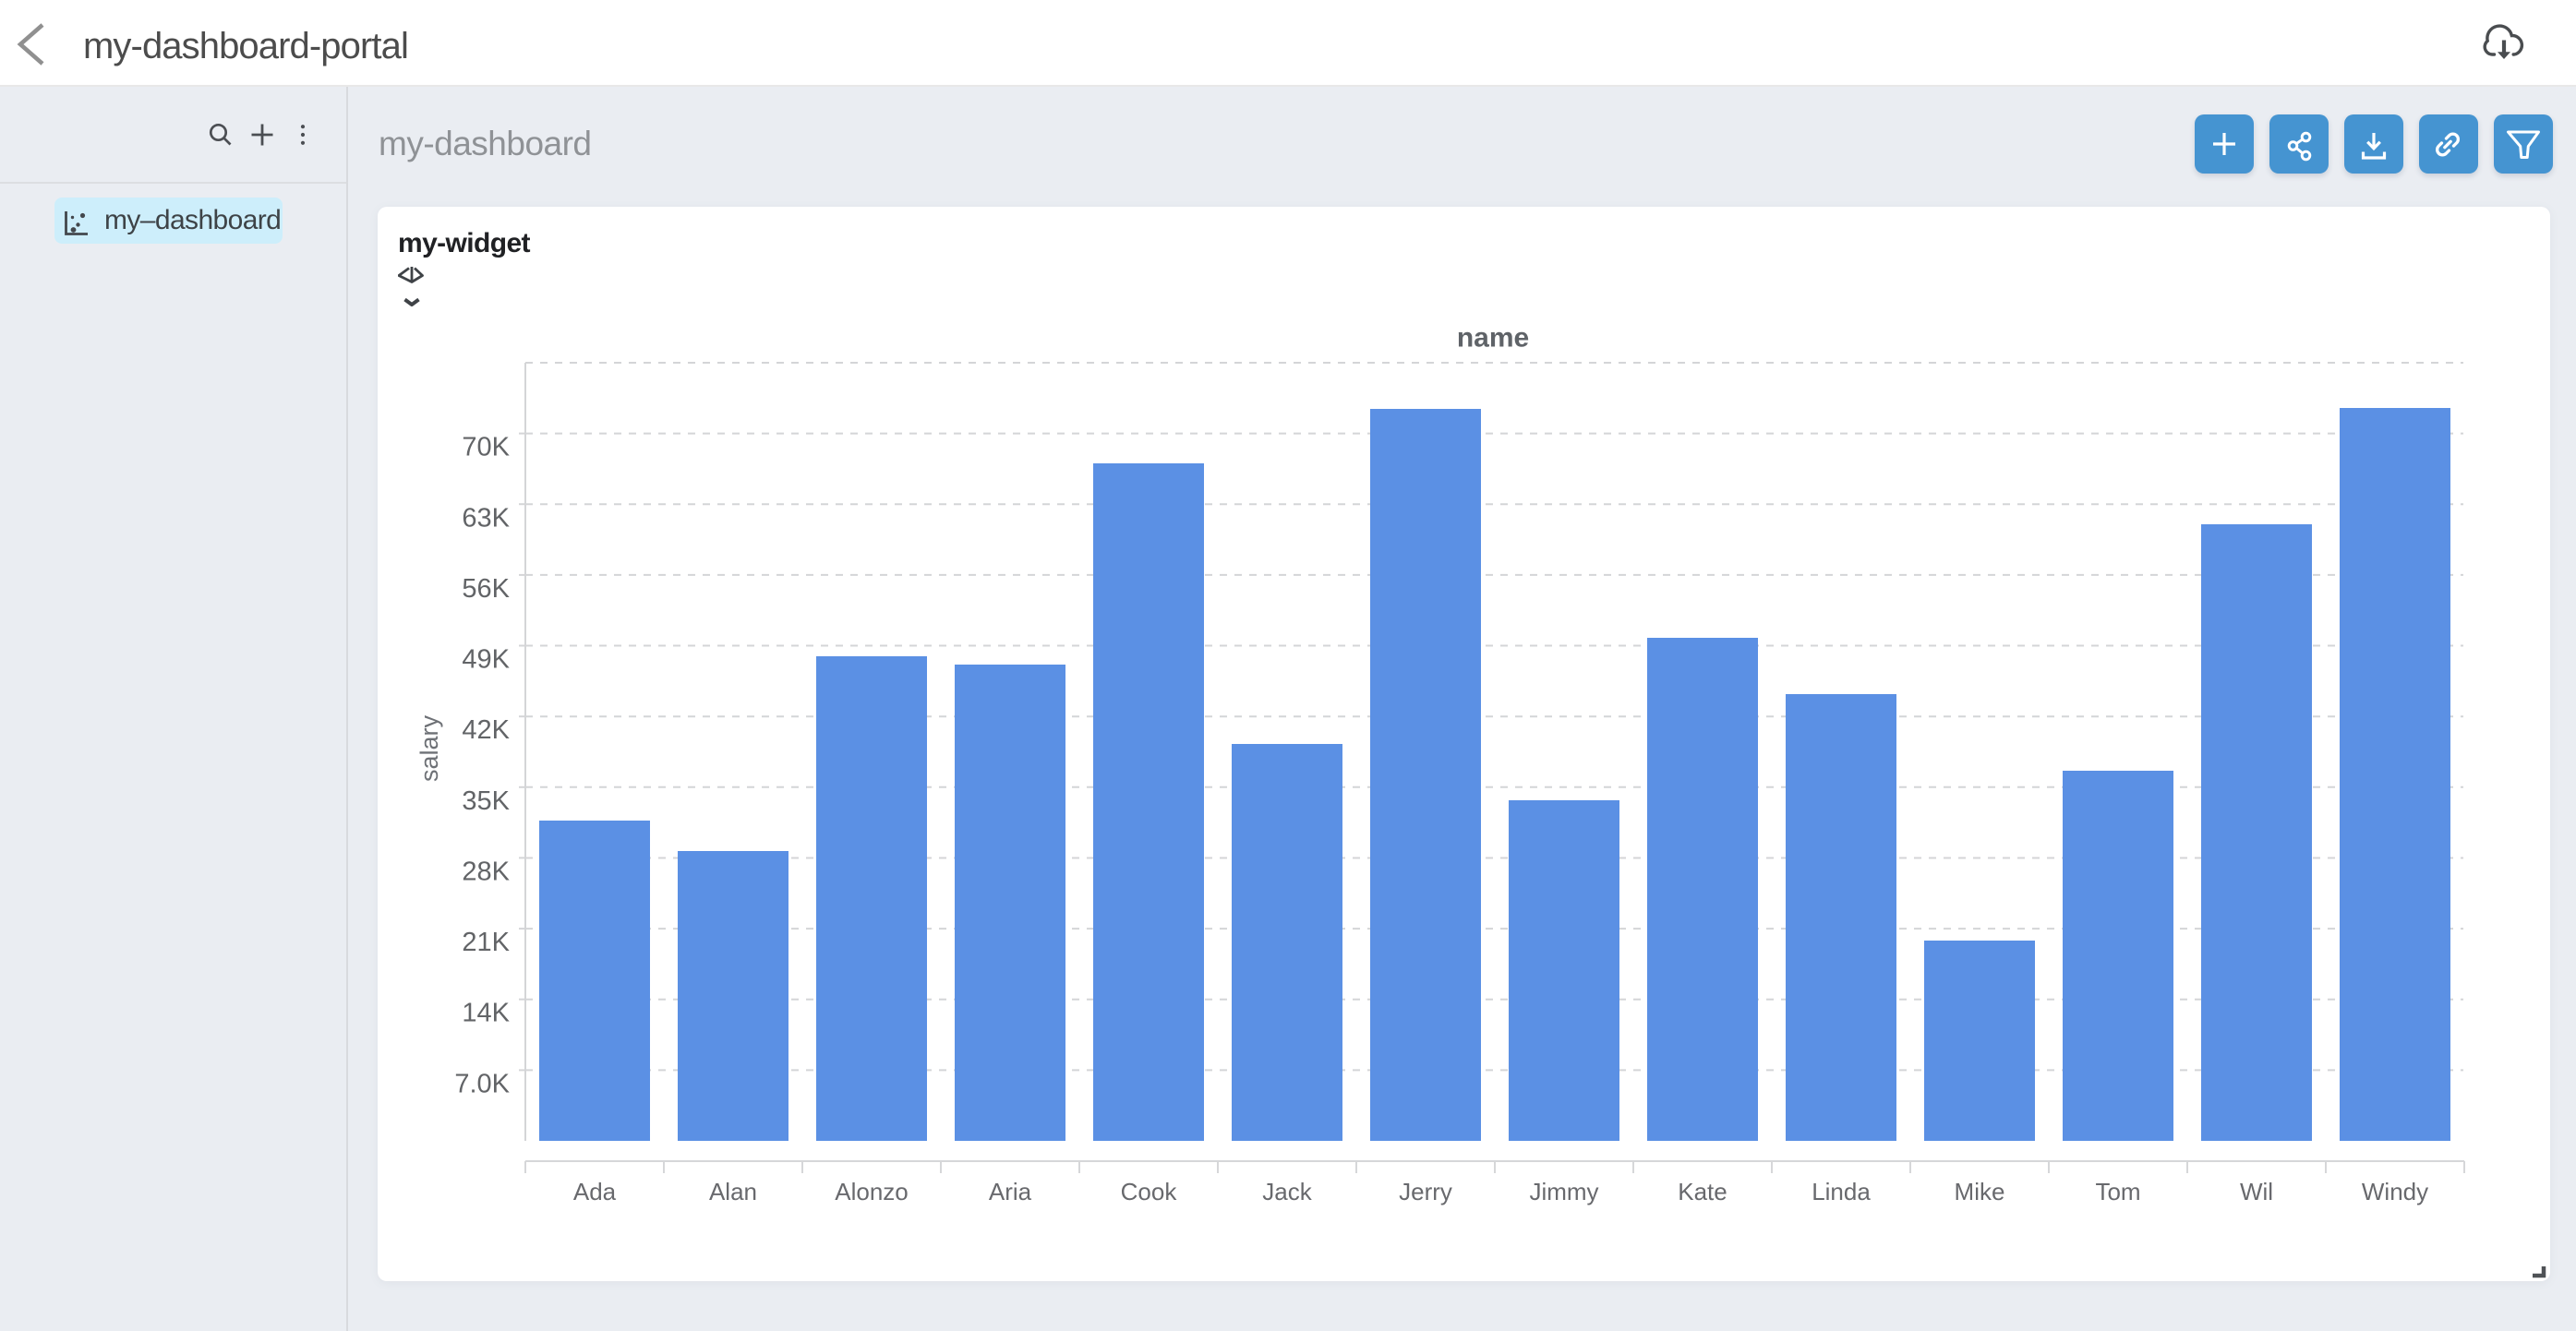  I want to click on svg-text: 70K, so click(486, 448).